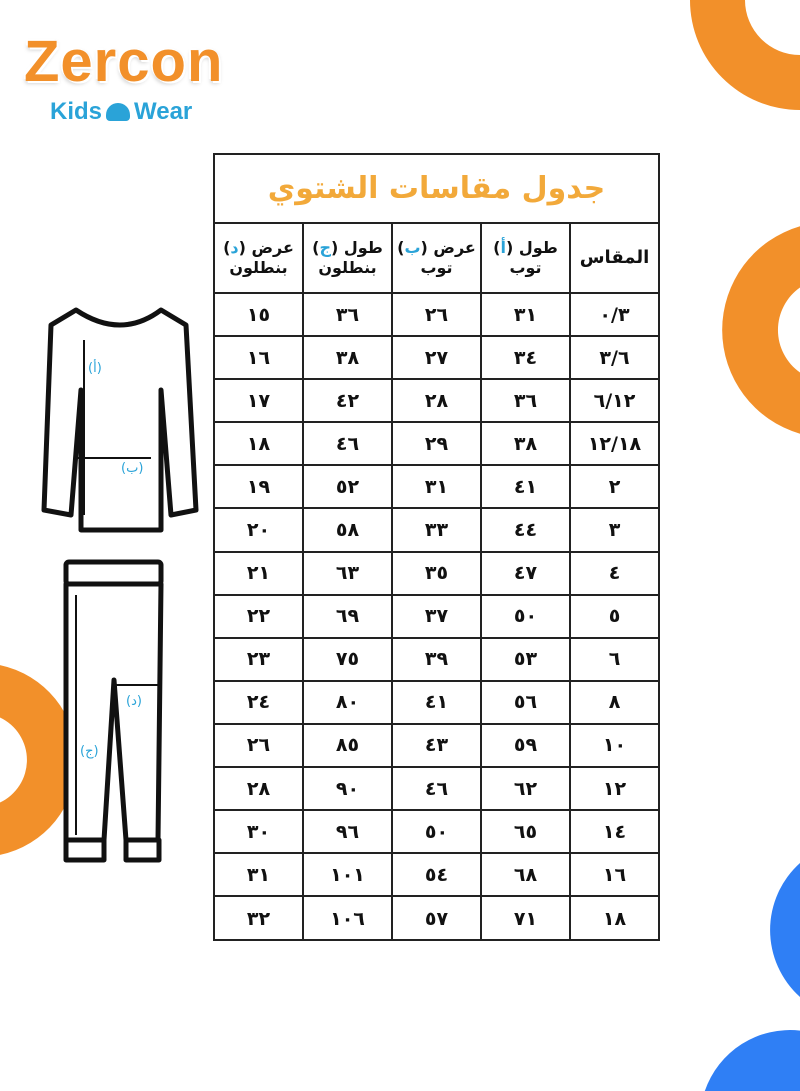  I want to click on cell-pants-width: ٣٠, so click(258, 831).